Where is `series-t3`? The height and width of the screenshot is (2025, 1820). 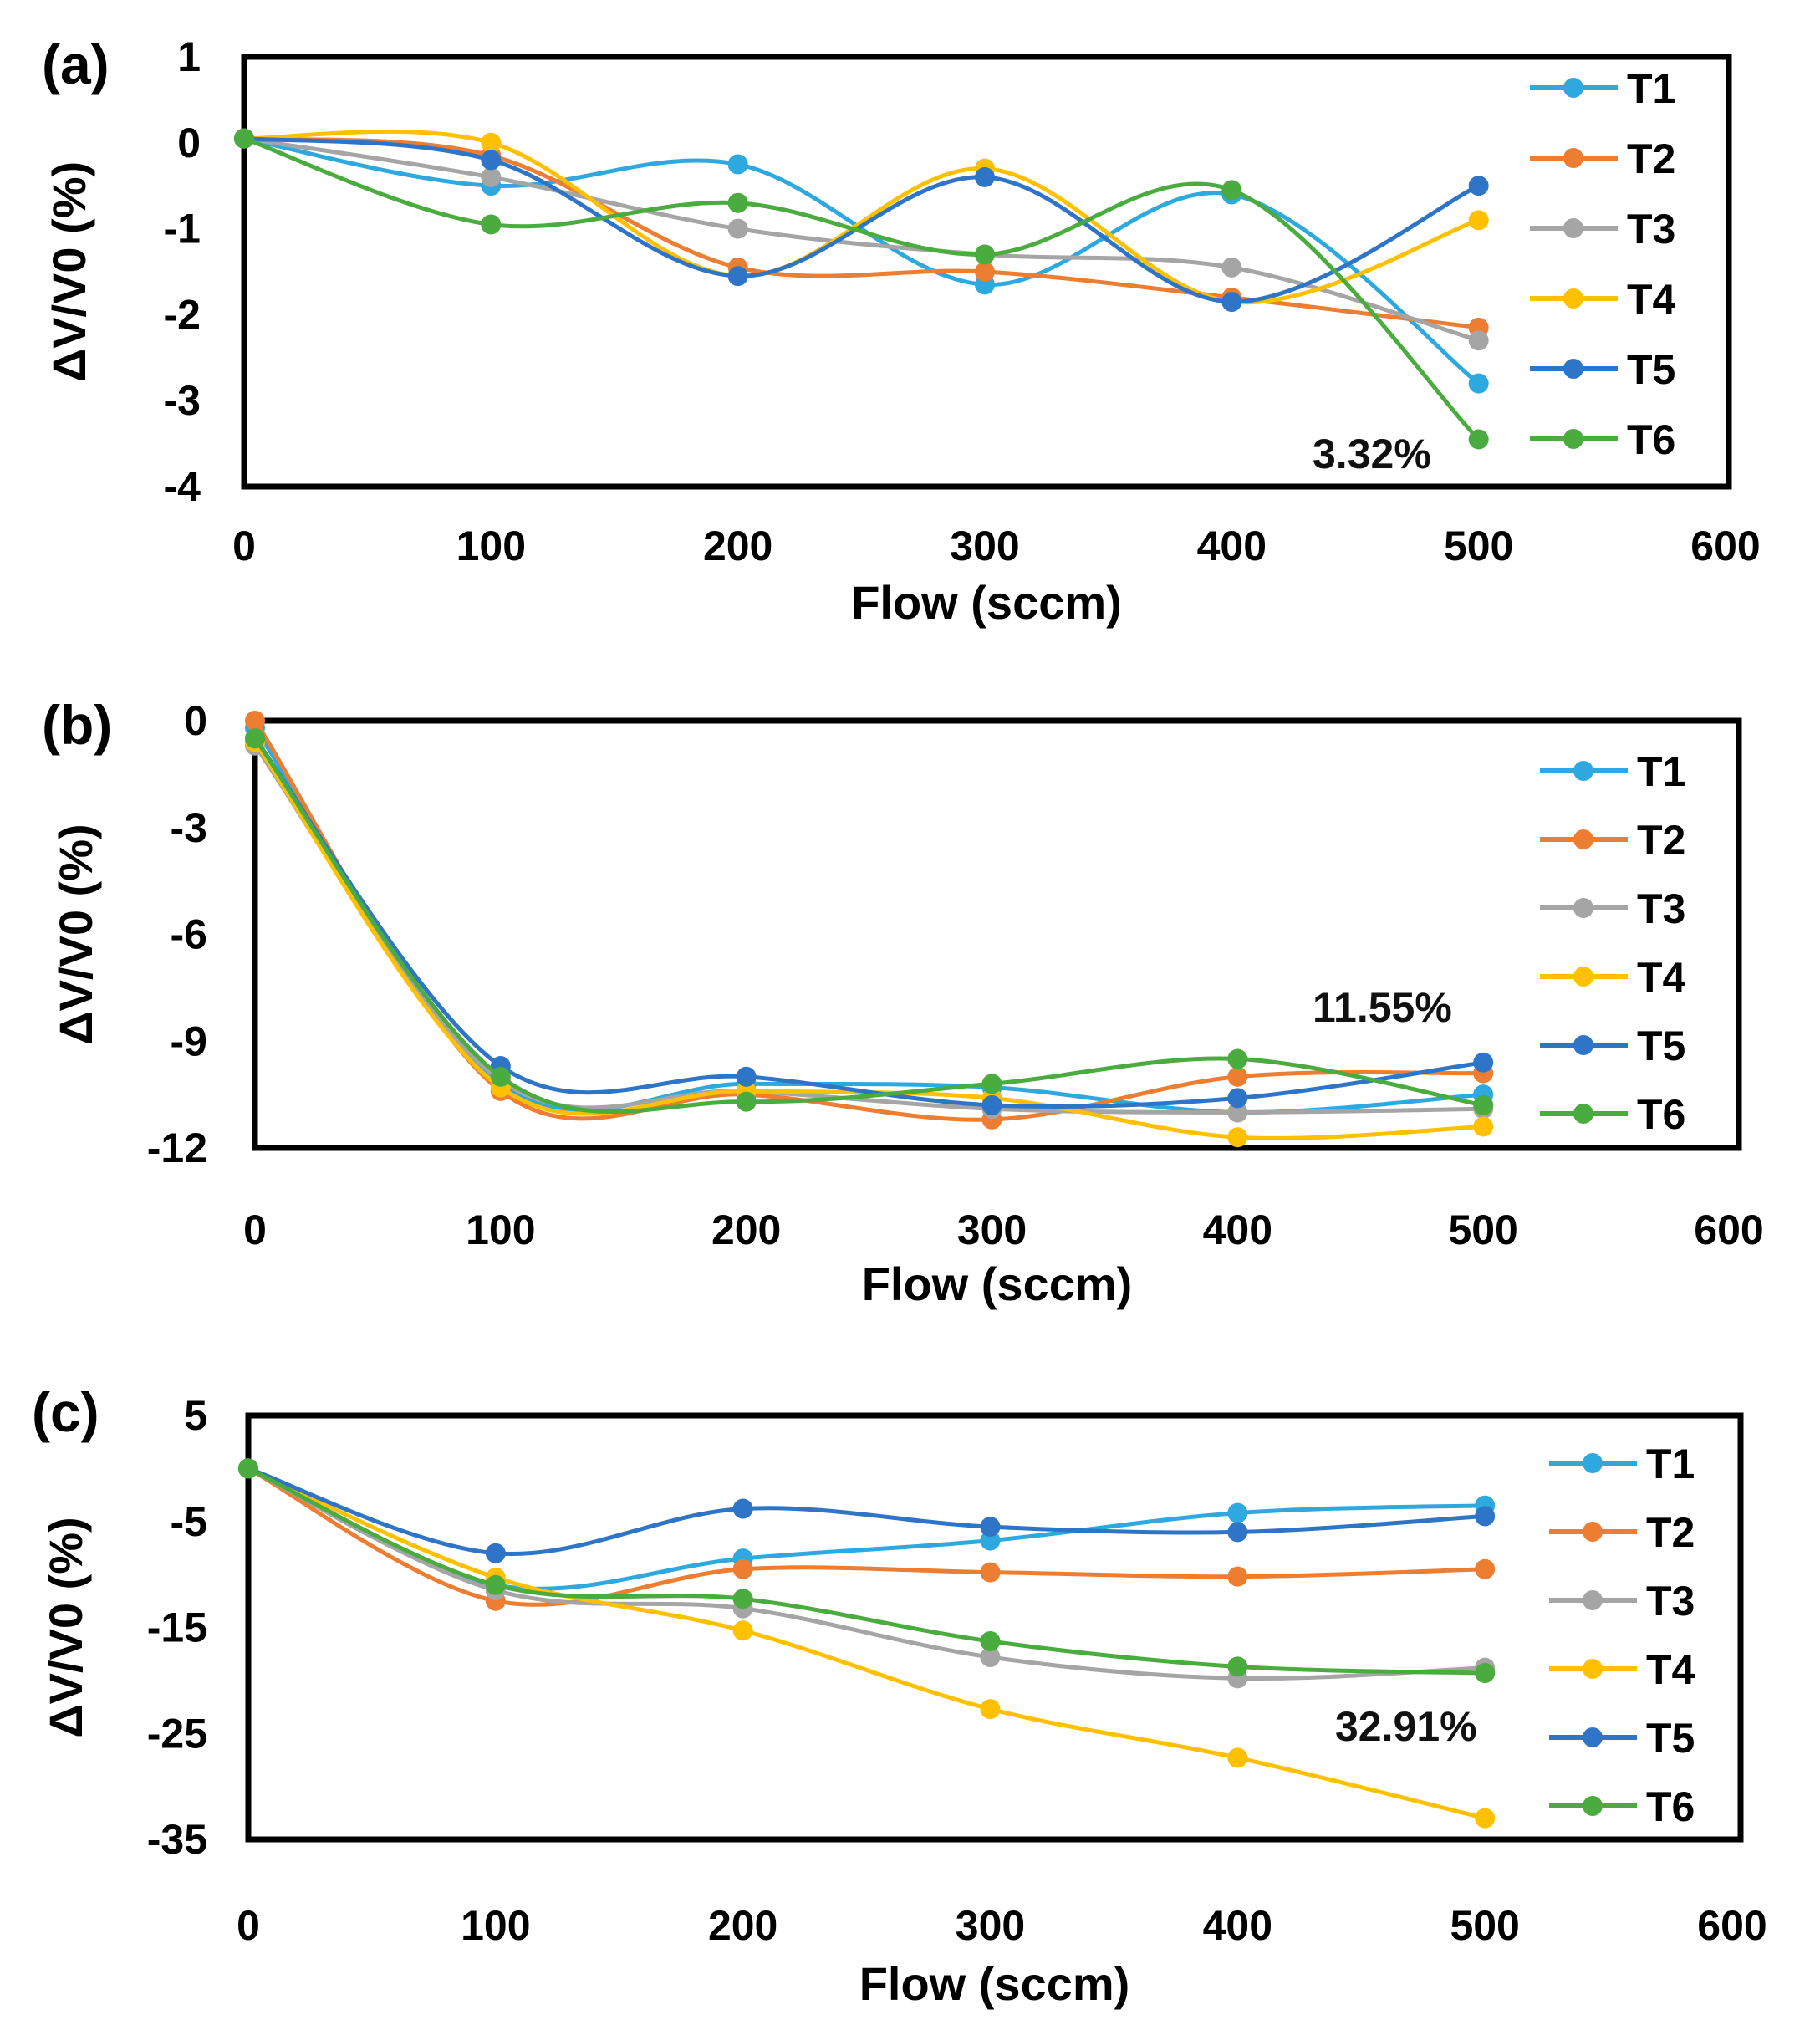 series-t3 is located at coordinates (869, 929).